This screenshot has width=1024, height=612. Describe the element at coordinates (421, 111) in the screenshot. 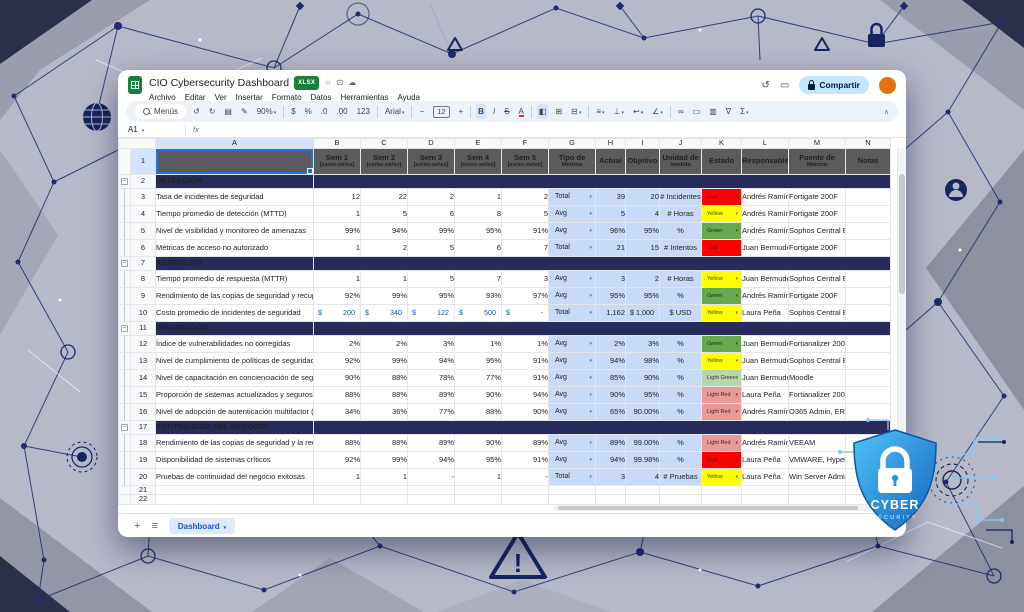

I see `decrease-font-size-icon: −` at that location.